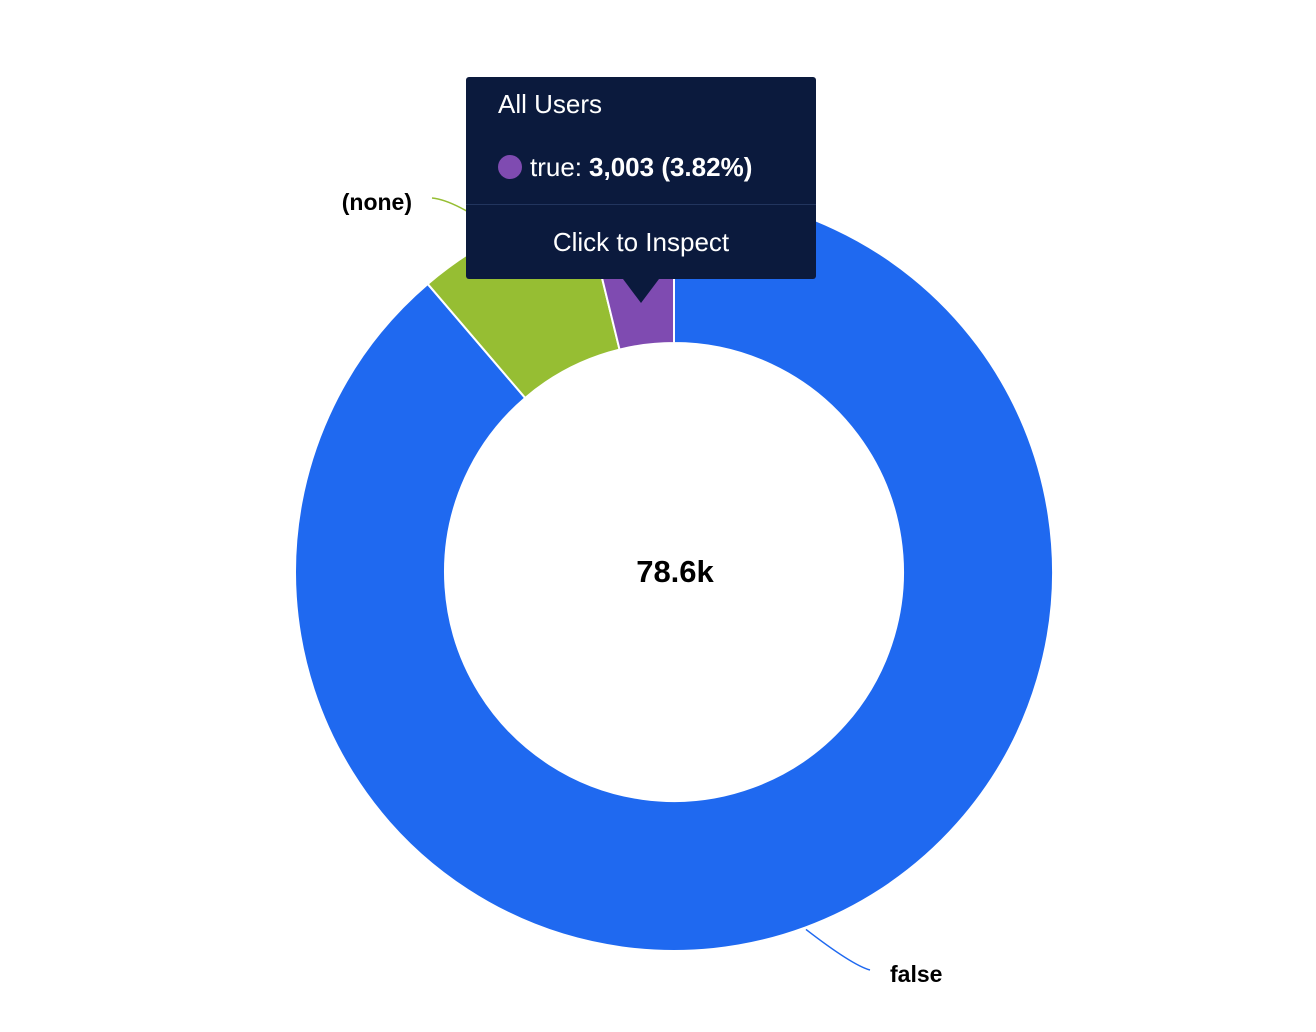  I want to click on slice-label-false: false, so click(916, 974).